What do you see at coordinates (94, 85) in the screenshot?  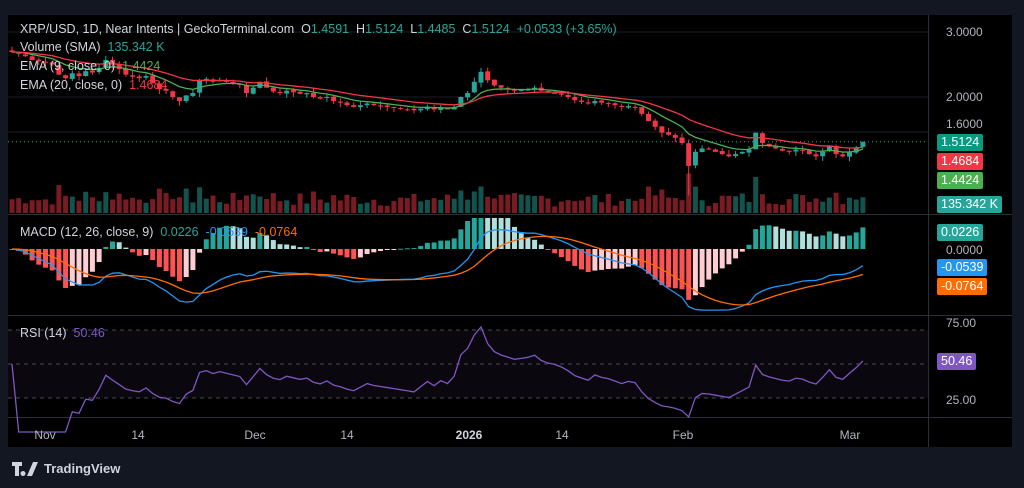 I see `ema20-legend: EMA (20, close, 0) 1.4684` at bounding box center [94, 85].